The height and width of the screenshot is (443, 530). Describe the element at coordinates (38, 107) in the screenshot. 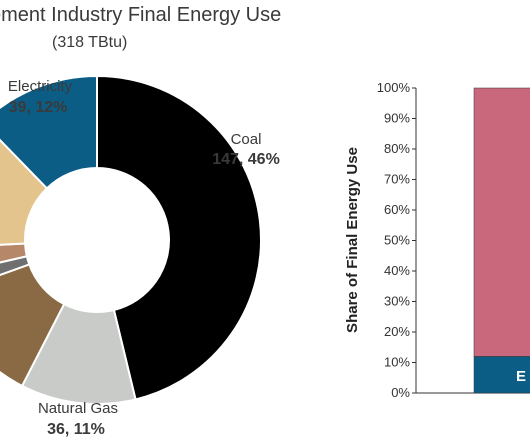

I see `electricity-value-label: 39, 12%` at that location.